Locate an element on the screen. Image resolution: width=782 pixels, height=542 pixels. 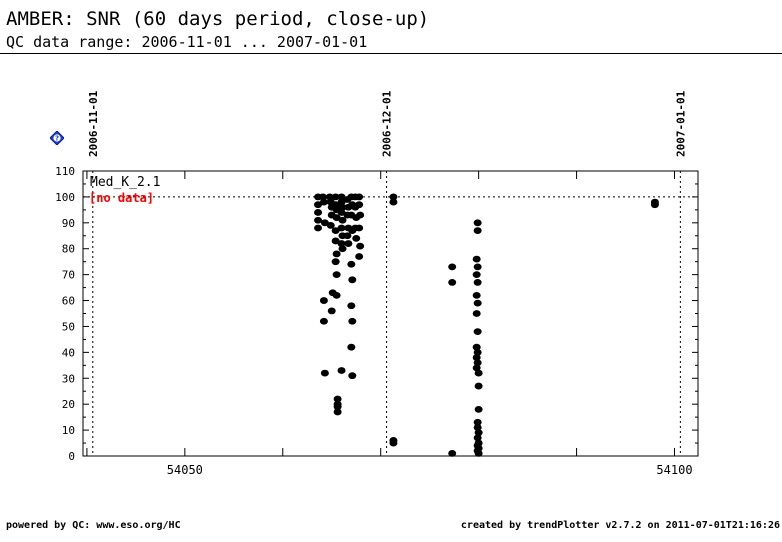
y-tick-label: 100 is located at coordinates (65, 197).